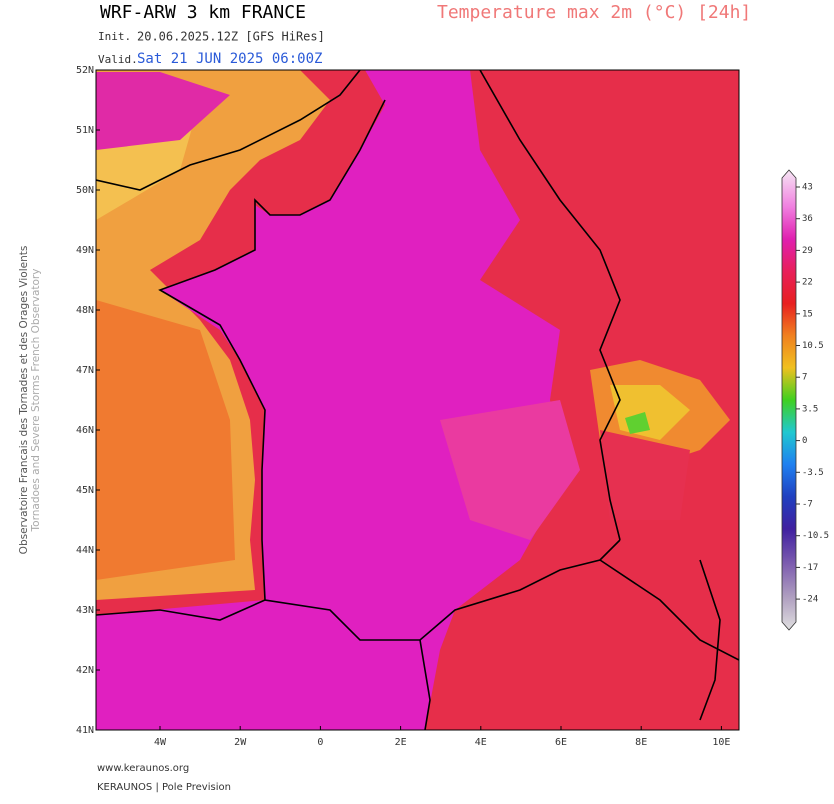 This screenshot has width=834, height=804. Describe the element at coordinates (85, 130) in the screenshot. I see `lat-label: 51N` at that location.